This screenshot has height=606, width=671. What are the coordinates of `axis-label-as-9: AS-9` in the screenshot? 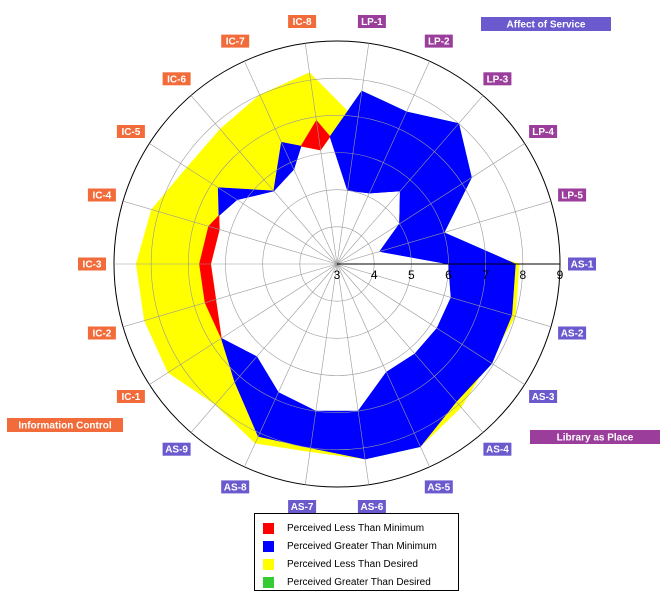 It's located at (176, 449).